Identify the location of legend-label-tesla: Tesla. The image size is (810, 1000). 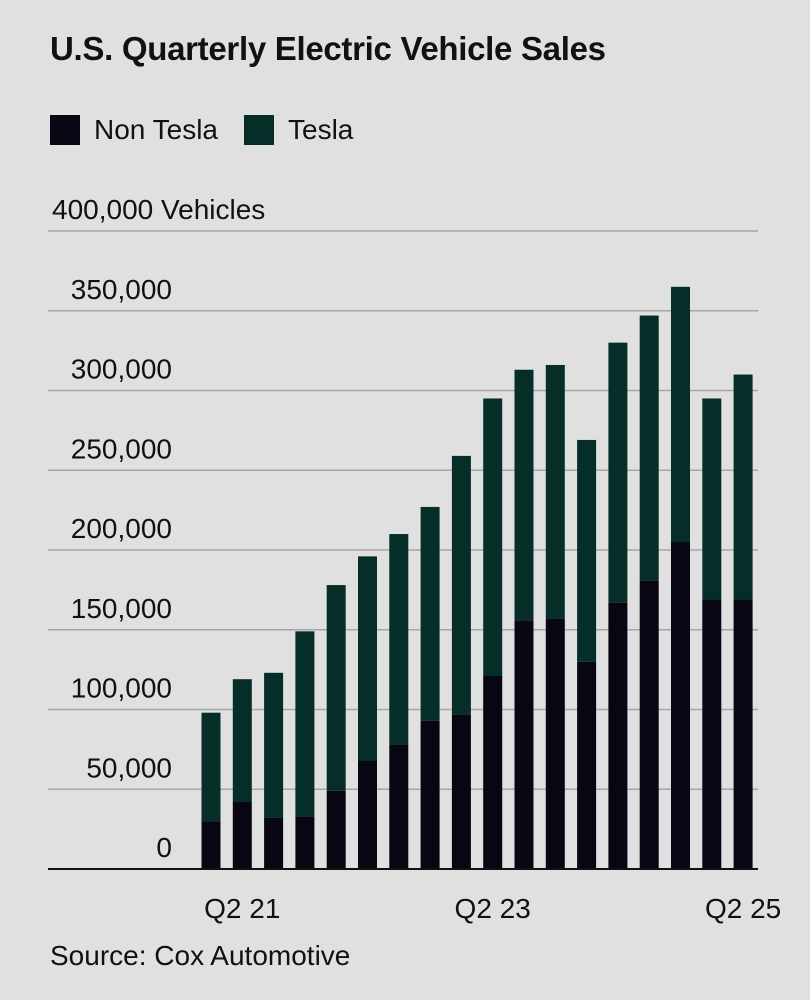
(321, 129).